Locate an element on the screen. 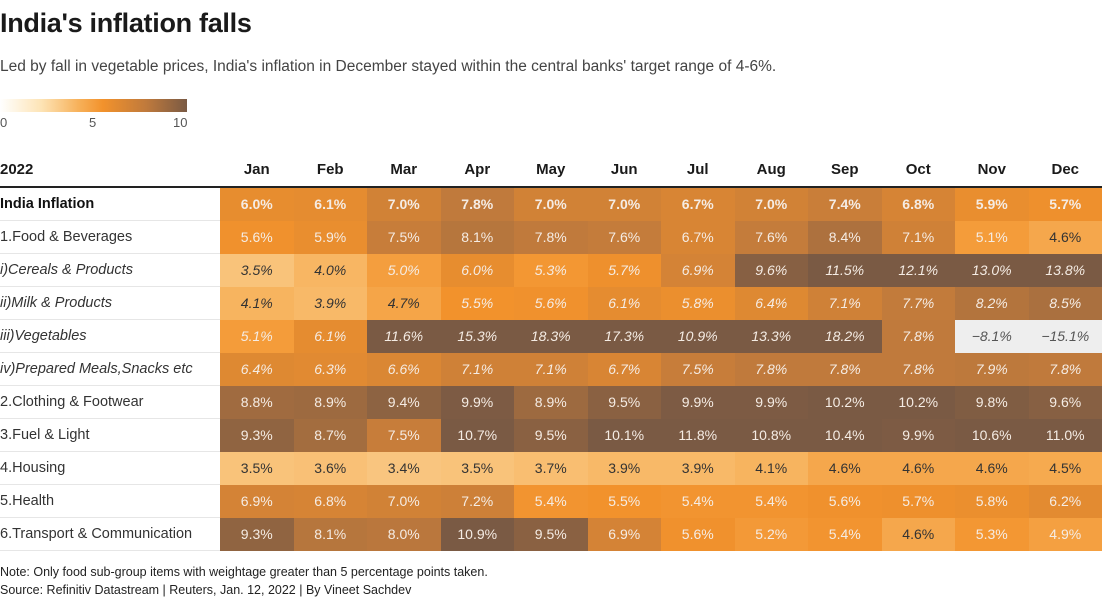  heatmap-cell: 6.0% is located at coordinates (257, 204).